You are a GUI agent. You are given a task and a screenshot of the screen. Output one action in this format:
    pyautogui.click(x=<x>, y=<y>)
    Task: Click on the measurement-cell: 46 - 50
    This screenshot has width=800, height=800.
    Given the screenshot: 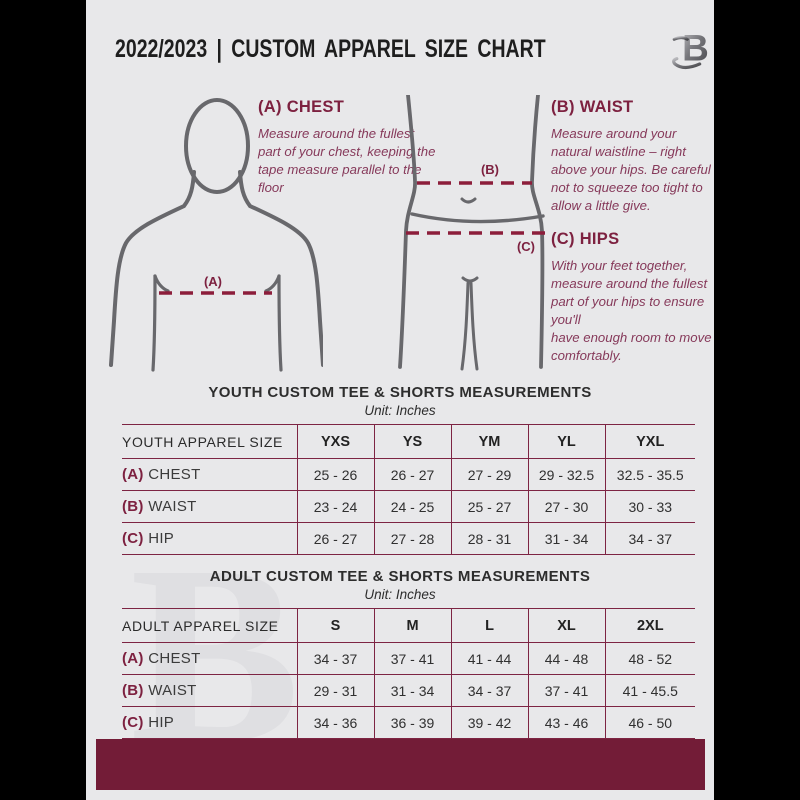 What is the action you would take?
    pyautogui.click(x=649, y=722)
    